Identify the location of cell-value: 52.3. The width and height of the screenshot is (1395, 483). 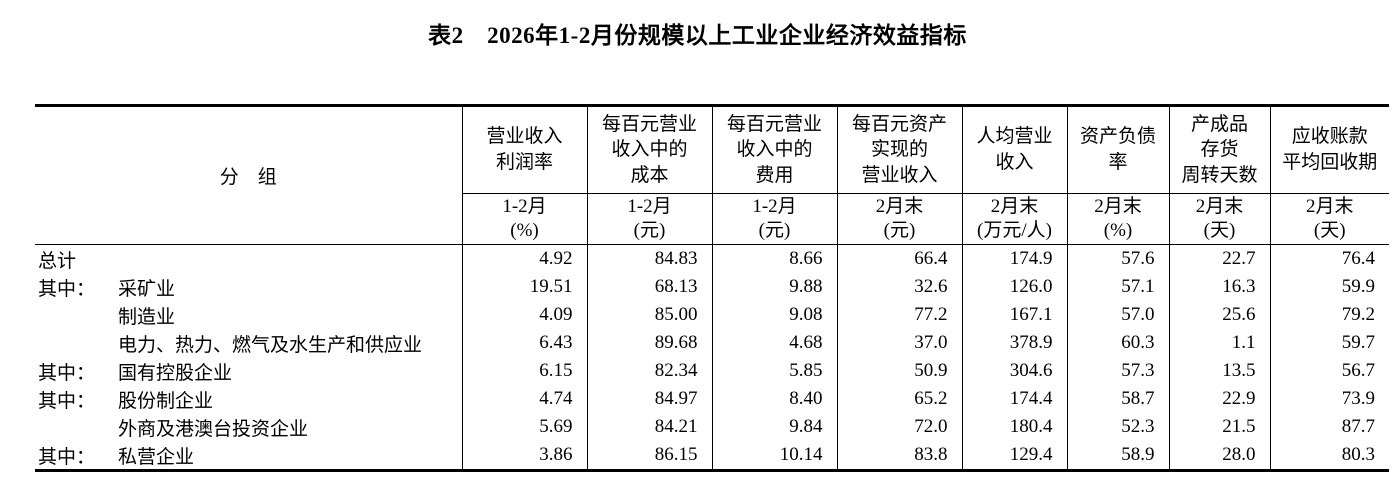
(1117, 427).